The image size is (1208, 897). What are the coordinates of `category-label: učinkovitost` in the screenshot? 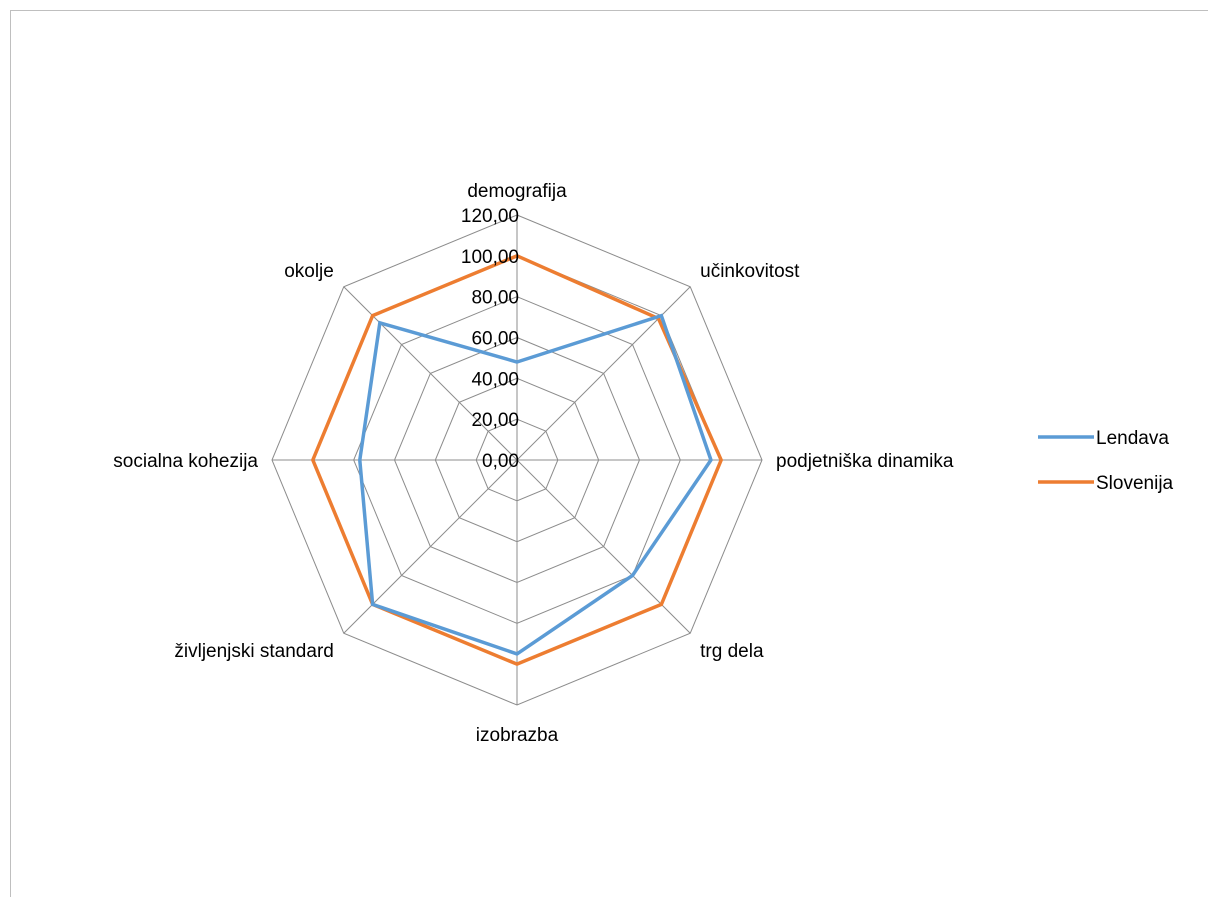 It's located at (750, 271).